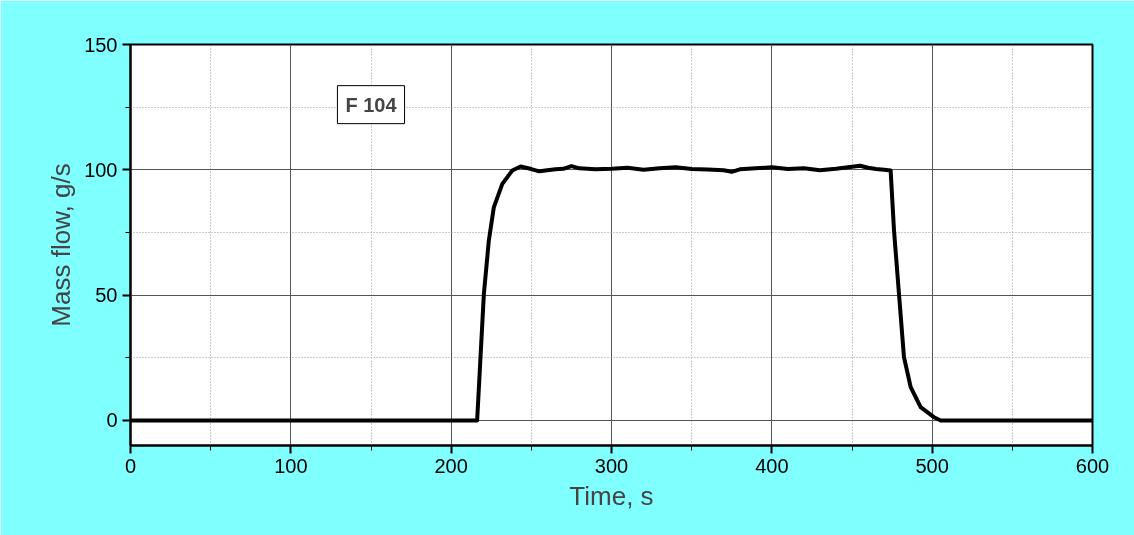  Describe the element at coordinates (130, 465) in the screenshot. I see `x-tick-label: 0` at that location.